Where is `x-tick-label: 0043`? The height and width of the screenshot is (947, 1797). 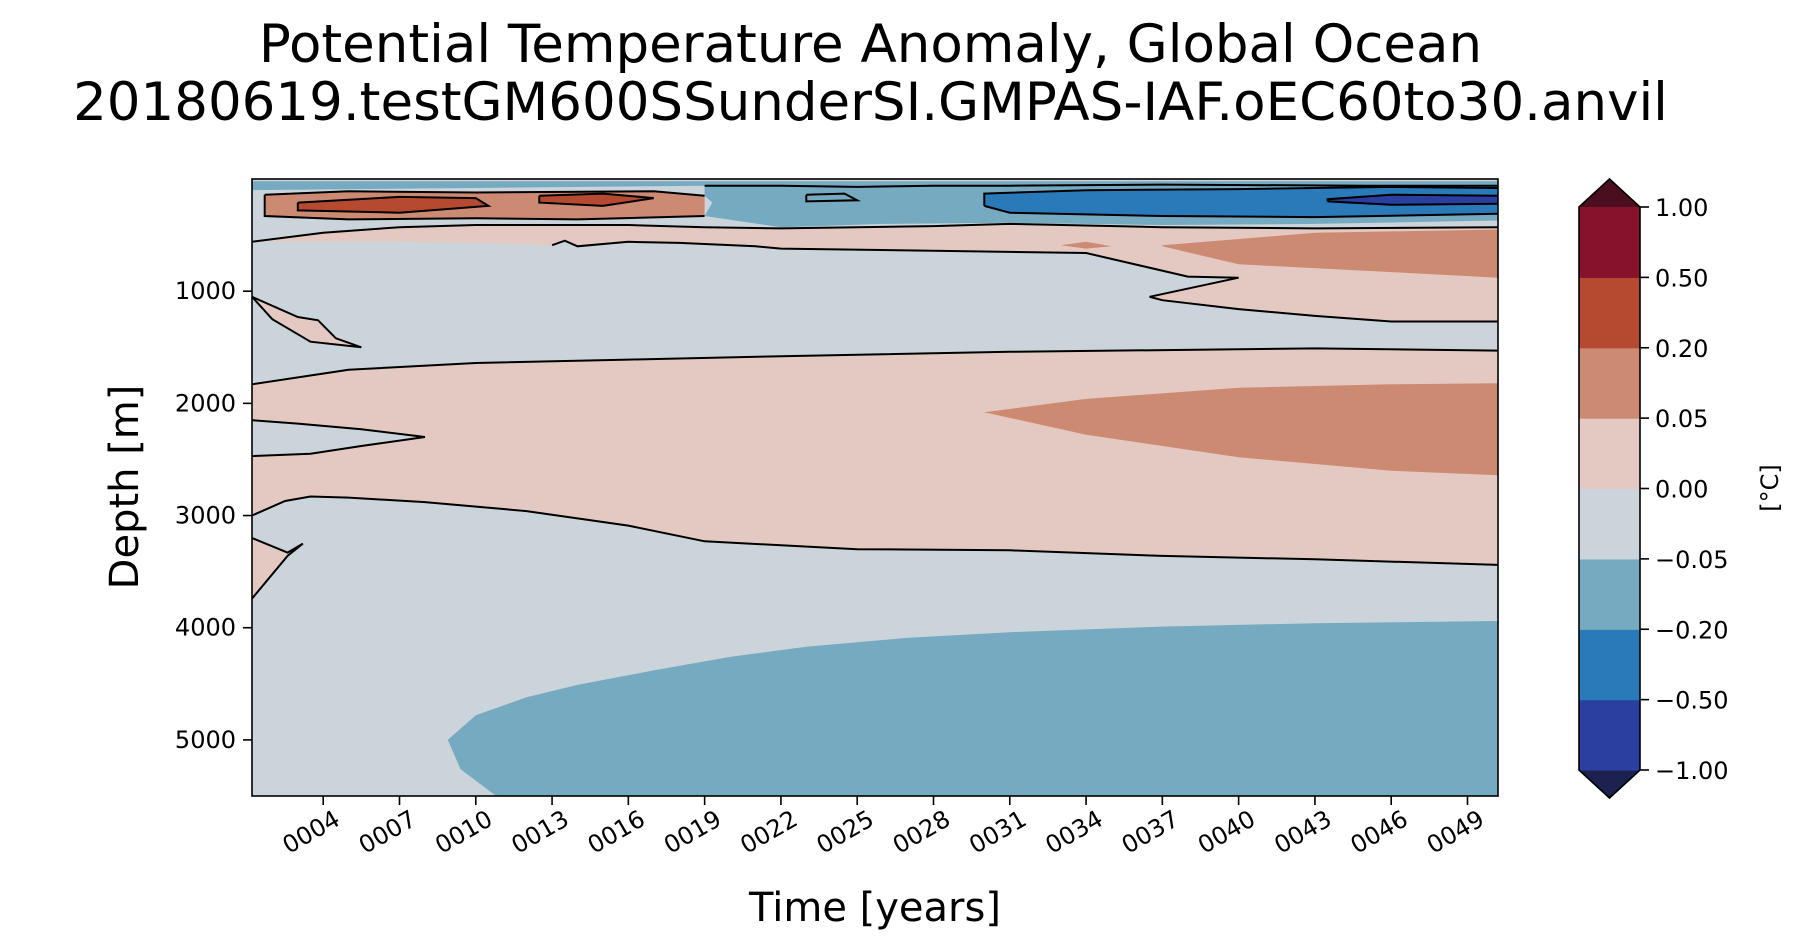 x-tick-label: 0043 is located at coordinates (1302, 832).